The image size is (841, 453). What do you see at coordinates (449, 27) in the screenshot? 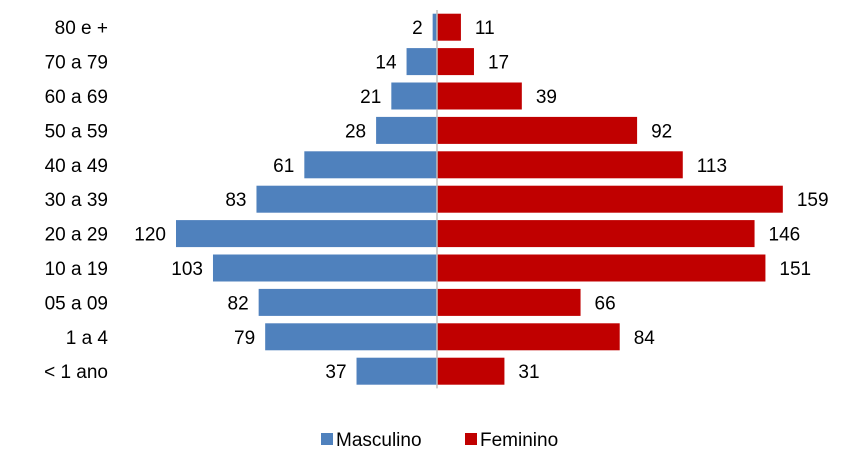
I see `bar-feminino-80-e` at bounding box center [449, 27].